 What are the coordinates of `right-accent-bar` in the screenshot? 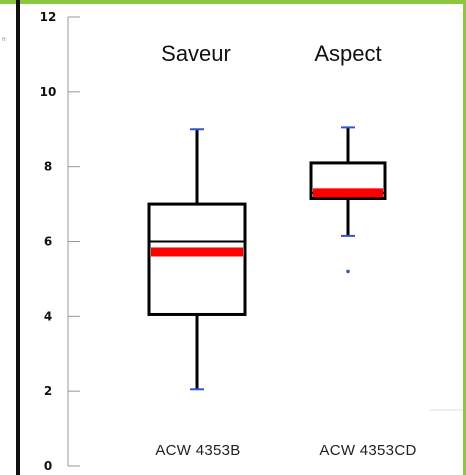 It's located at (464, 237).